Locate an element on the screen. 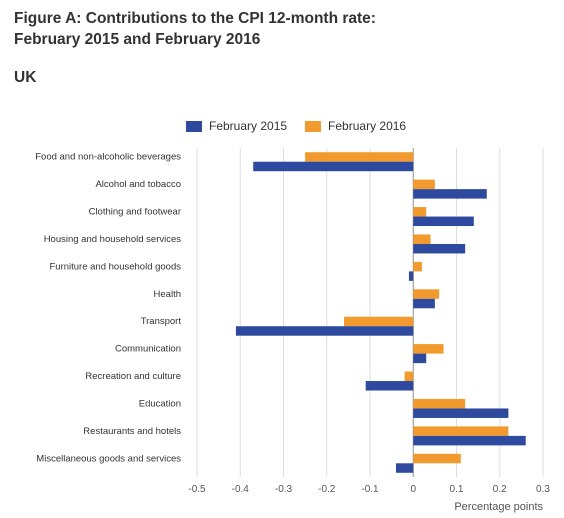  x-tick-label: 0.2 is located at coordinates (500, 489).